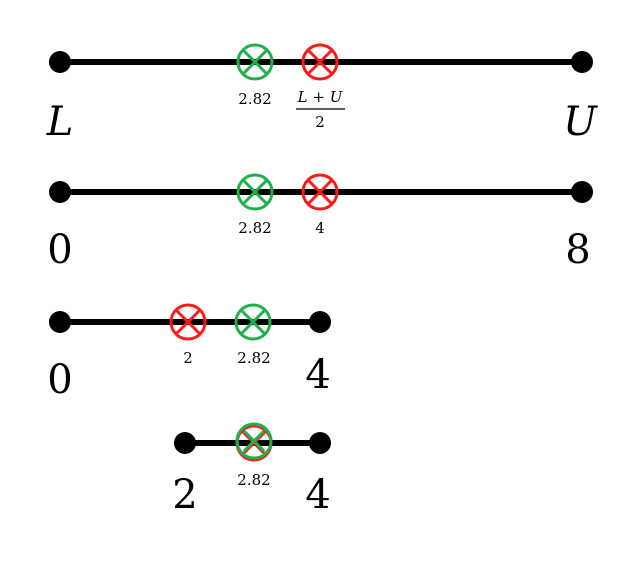 This screenshot has width=640, height=567. Describe the element at coordinates (60, 192) in the screenshot. I see `row-2-left-endpoint` at that location.